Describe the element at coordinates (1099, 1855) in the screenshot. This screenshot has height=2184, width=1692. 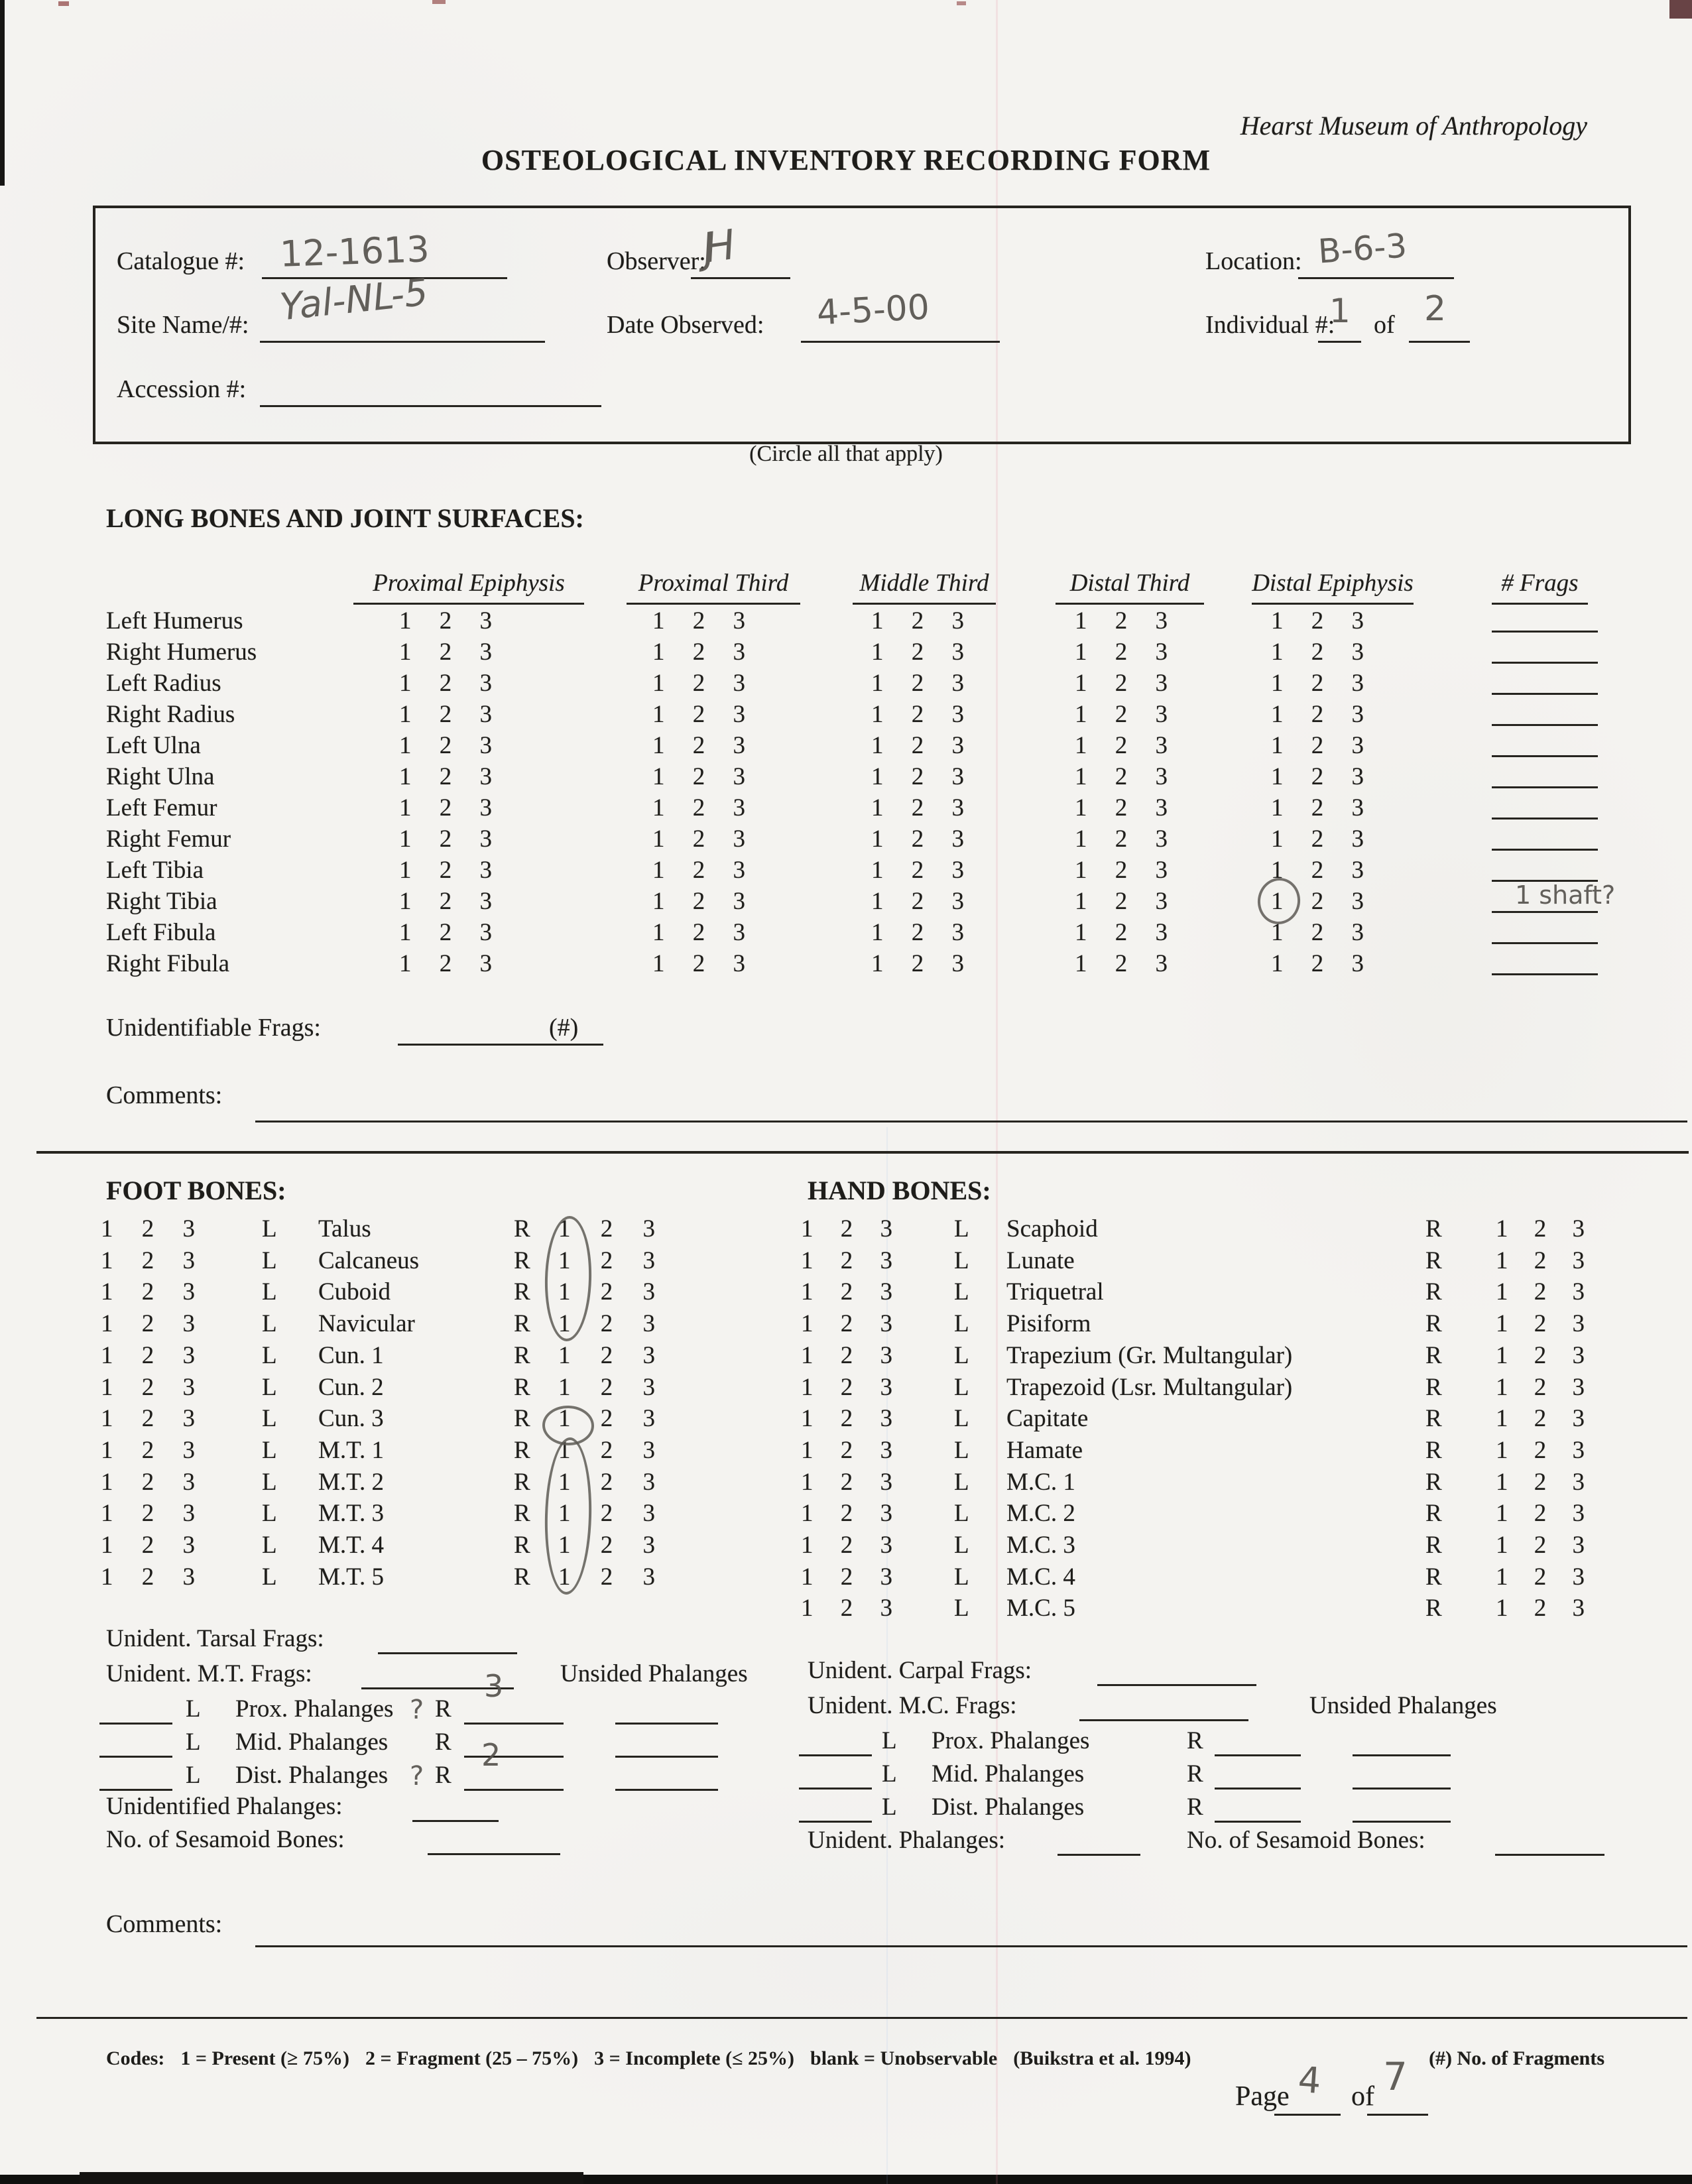
I see `hand-unident-phalanges-blank` at that location.